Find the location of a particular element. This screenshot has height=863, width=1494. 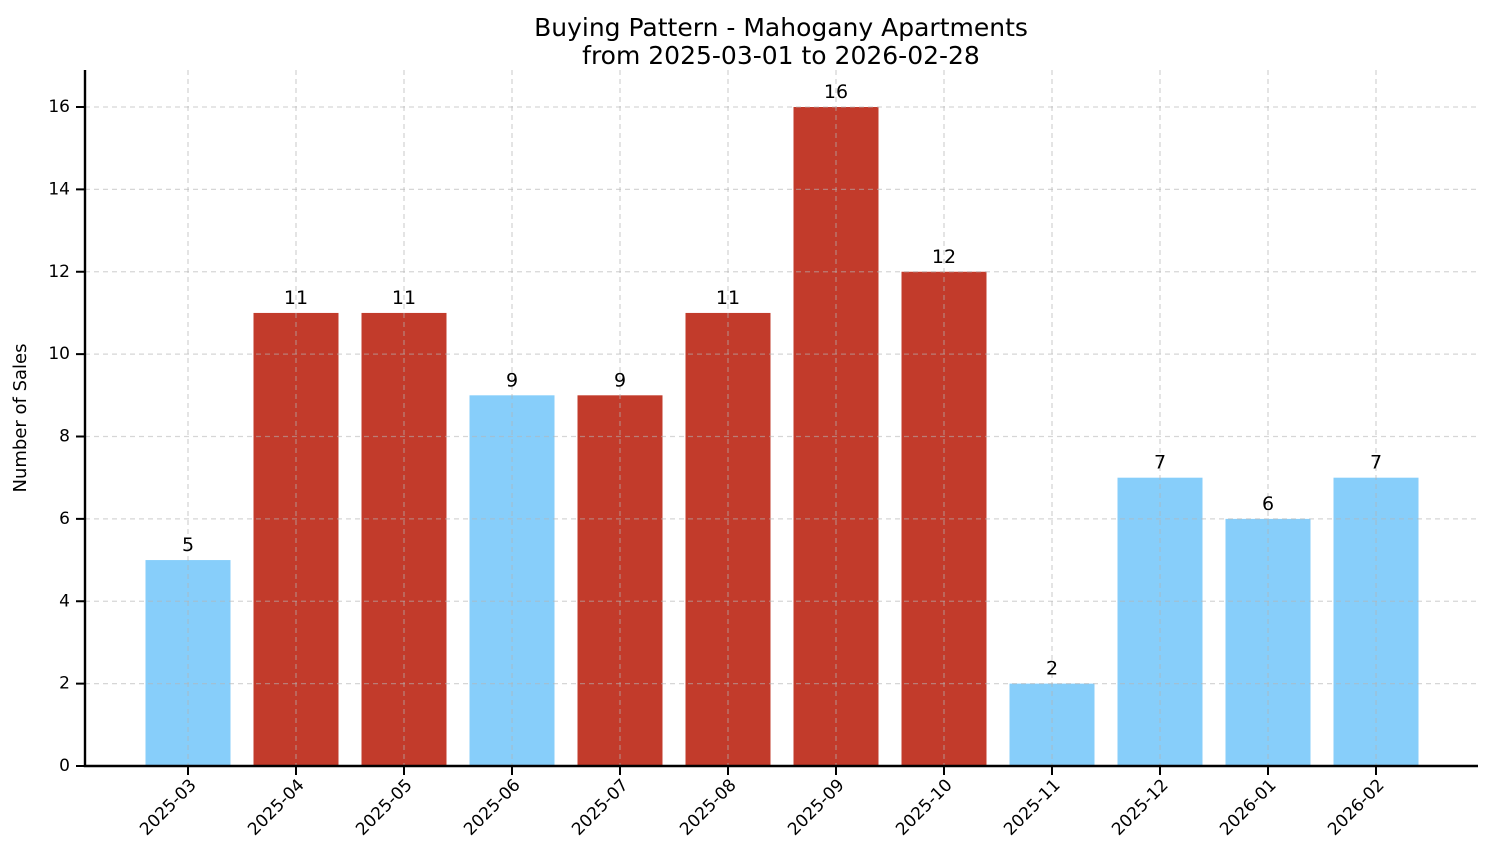

x-tick-label-2025-03: 2025-03 is located at coordinates (168, 807).